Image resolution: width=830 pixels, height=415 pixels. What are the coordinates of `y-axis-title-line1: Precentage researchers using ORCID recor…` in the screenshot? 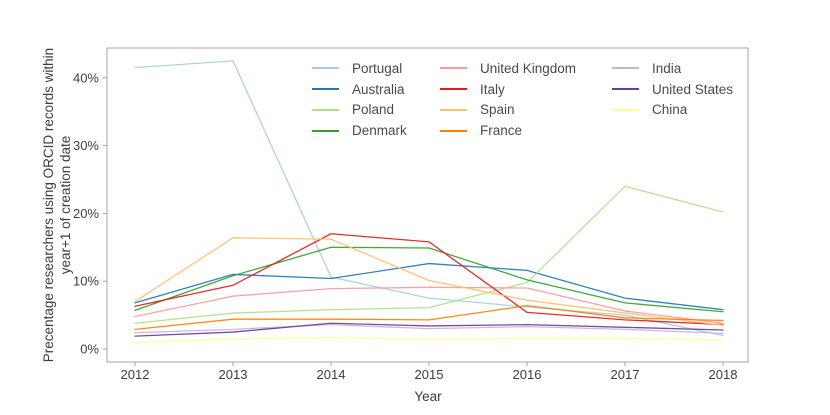 It's located at (48, 205).